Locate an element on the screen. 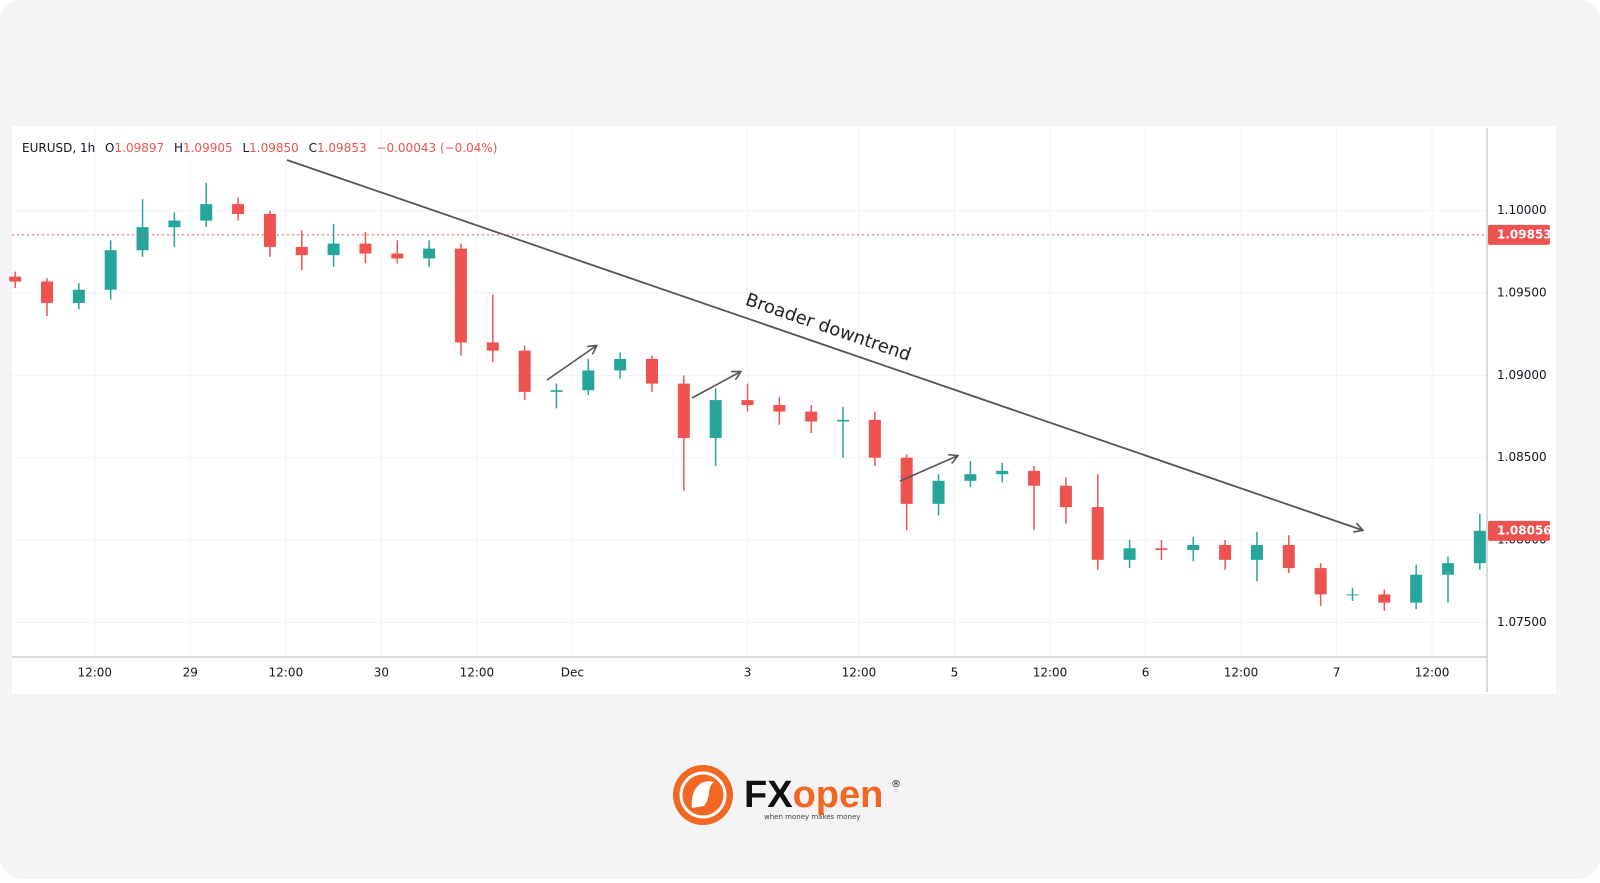  brand-name-dark: FX is located at coordinates (768, 795).